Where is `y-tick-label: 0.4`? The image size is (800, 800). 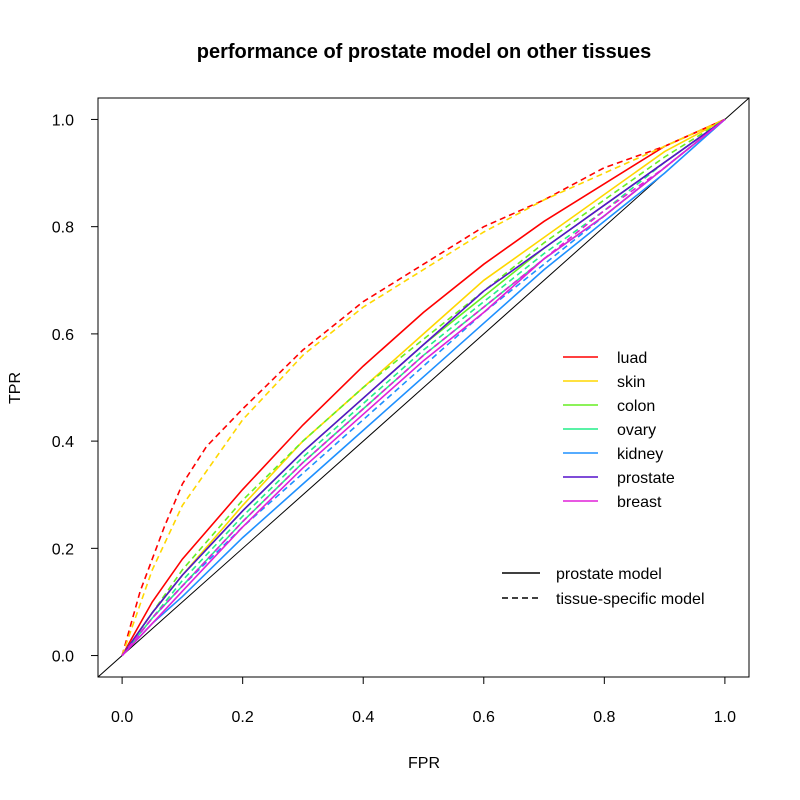 y-tick-label: 0.4 is located at coordinates (63, 442).